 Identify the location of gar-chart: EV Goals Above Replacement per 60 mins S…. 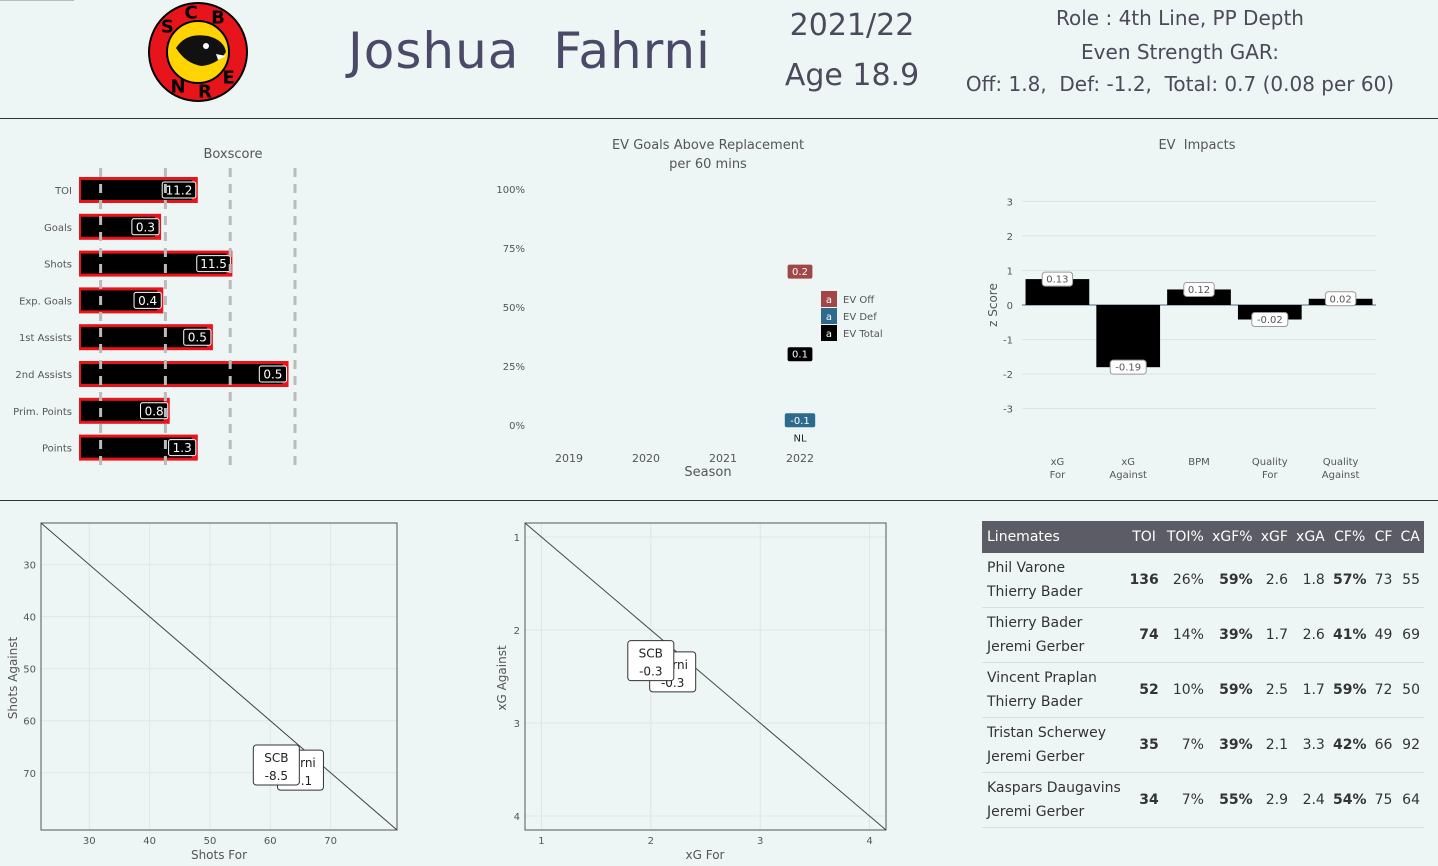
(689, 309).